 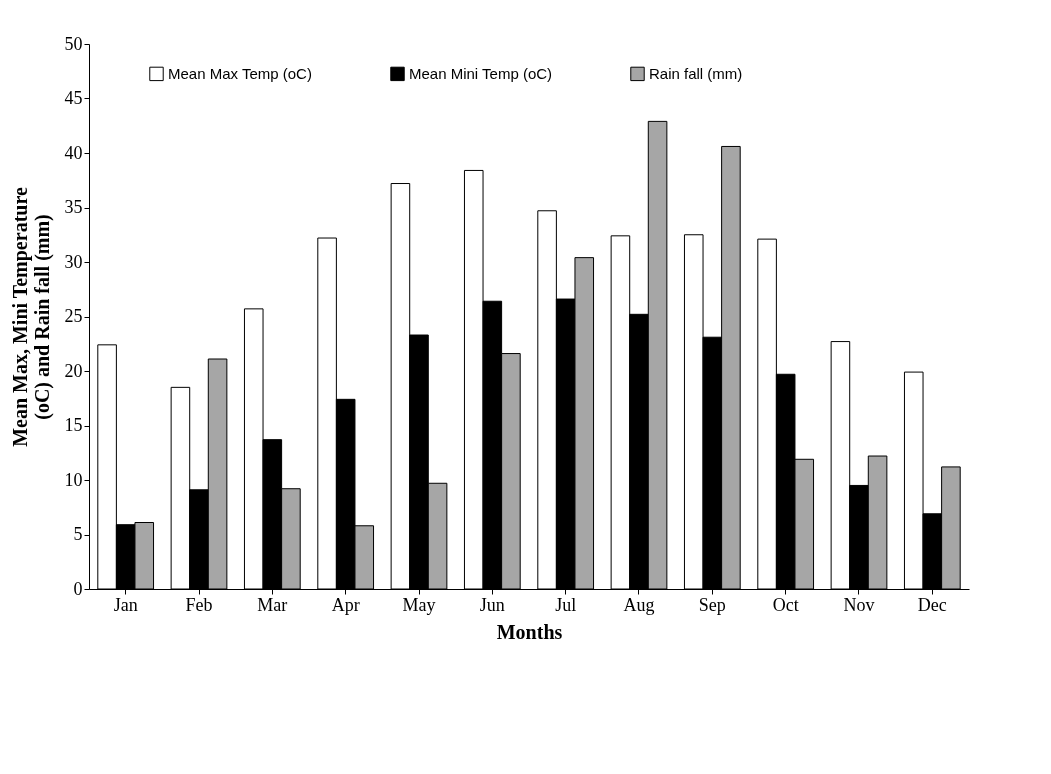 What do you see at coordinates (31, 317) in the screenshot?
I see `y-axis-title: Mean Max, Mini Temperature (oC) and Rain fall (mm)` at bounding box center [31, 317].